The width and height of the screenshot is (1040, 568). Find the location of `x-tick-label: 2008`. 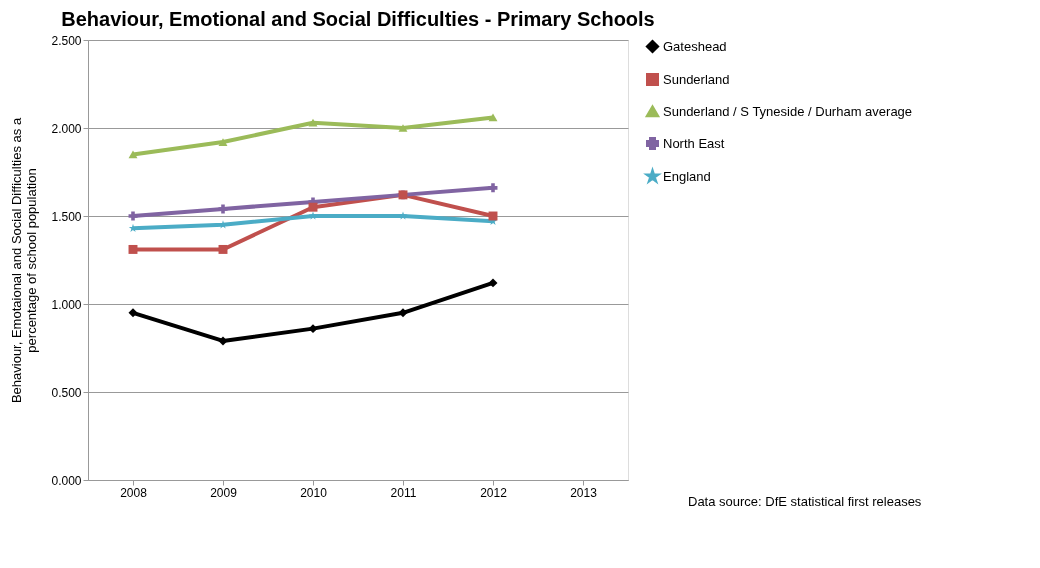

x-tick-label: 2008 is located at coordinates (134, 492).